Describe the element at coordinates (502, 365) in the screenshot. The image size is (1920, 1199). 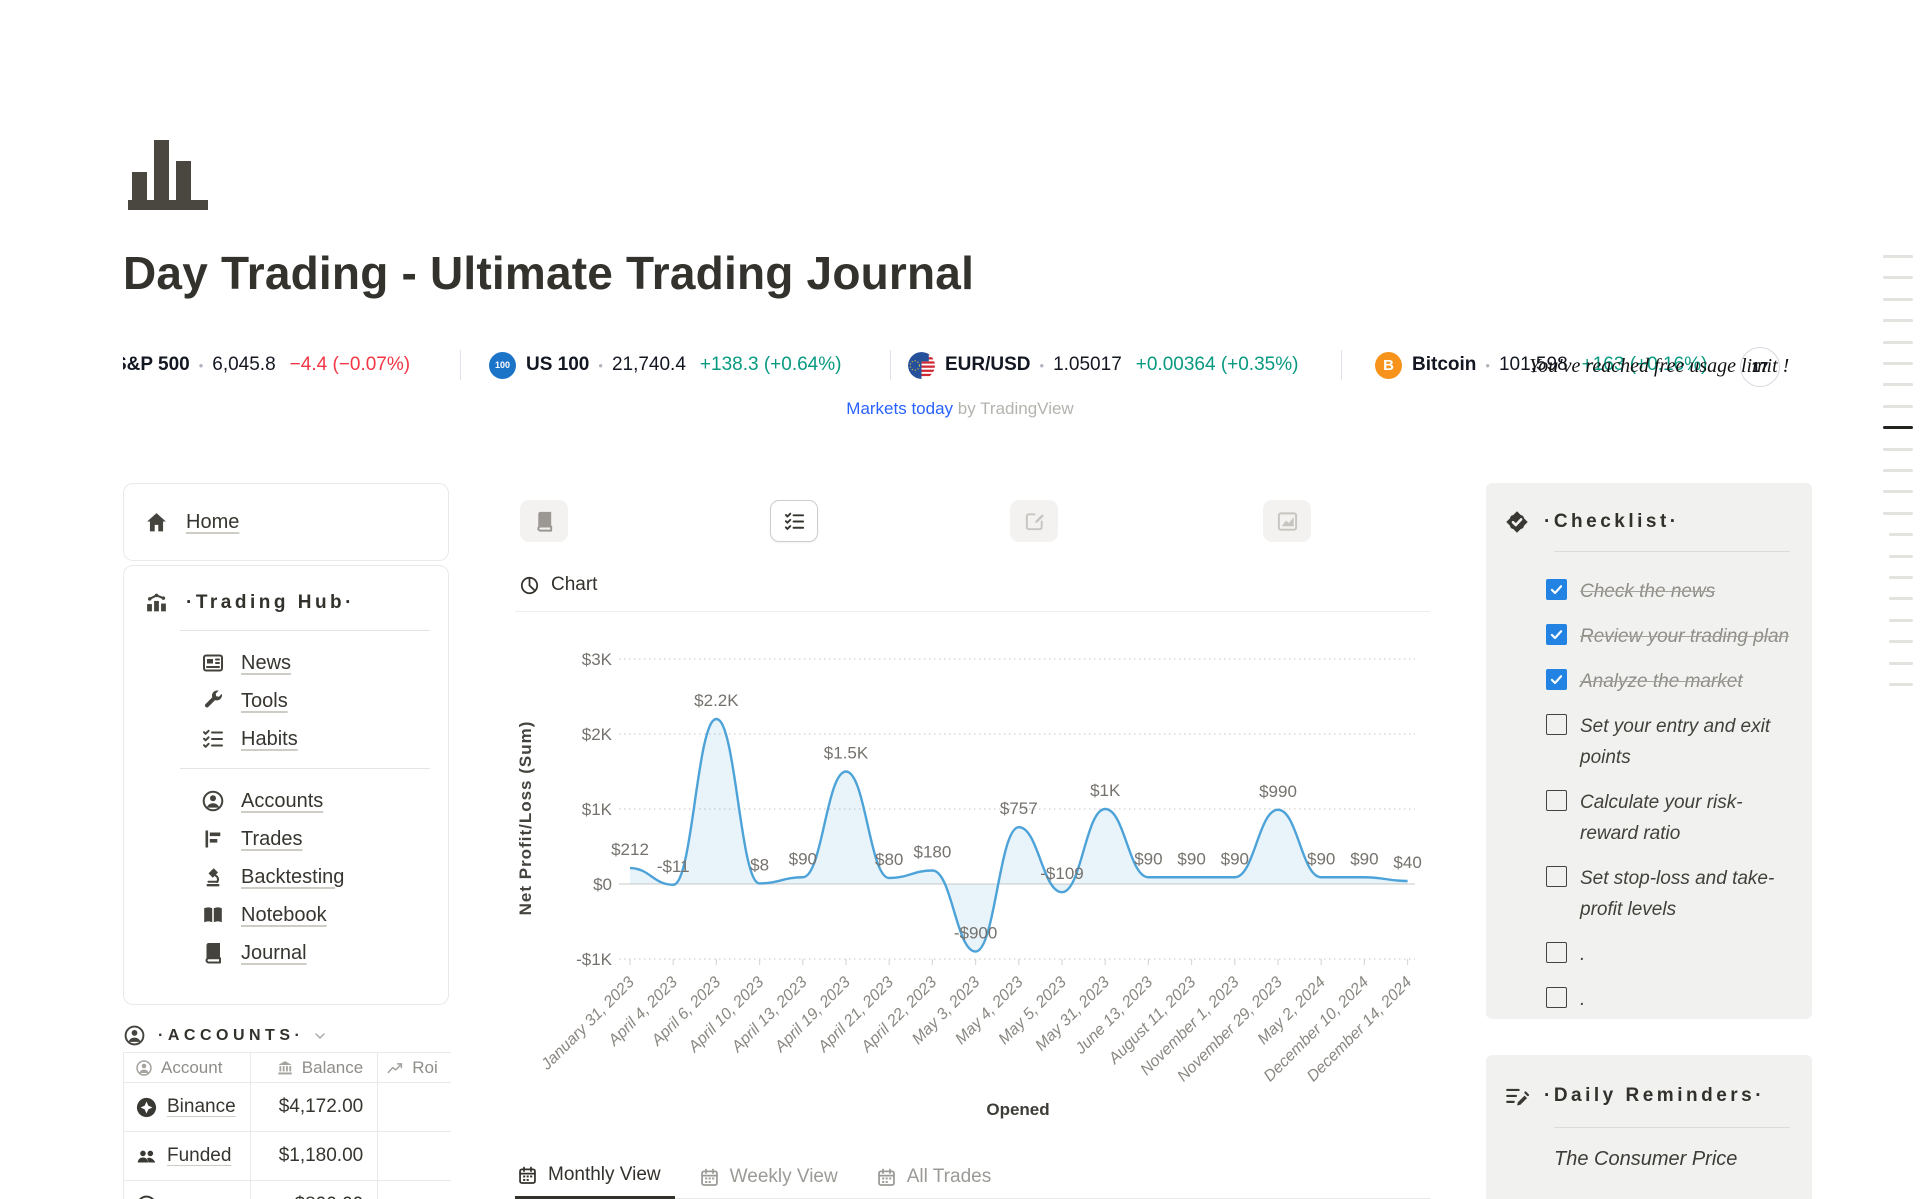
I see `us100-icon: 100` at that location.